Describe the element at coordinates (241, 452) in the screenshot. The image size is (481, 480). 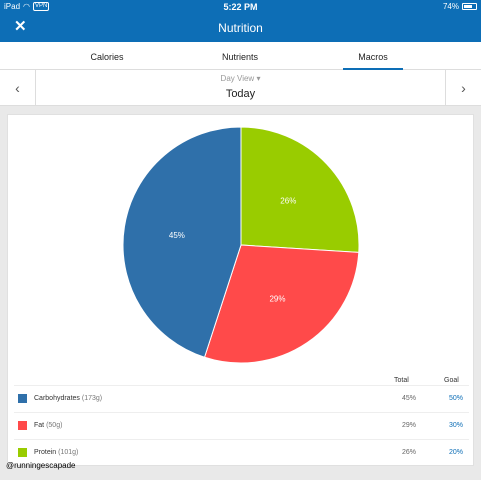
I see `table-row: Protein (101g) 26% 20%` at that location.